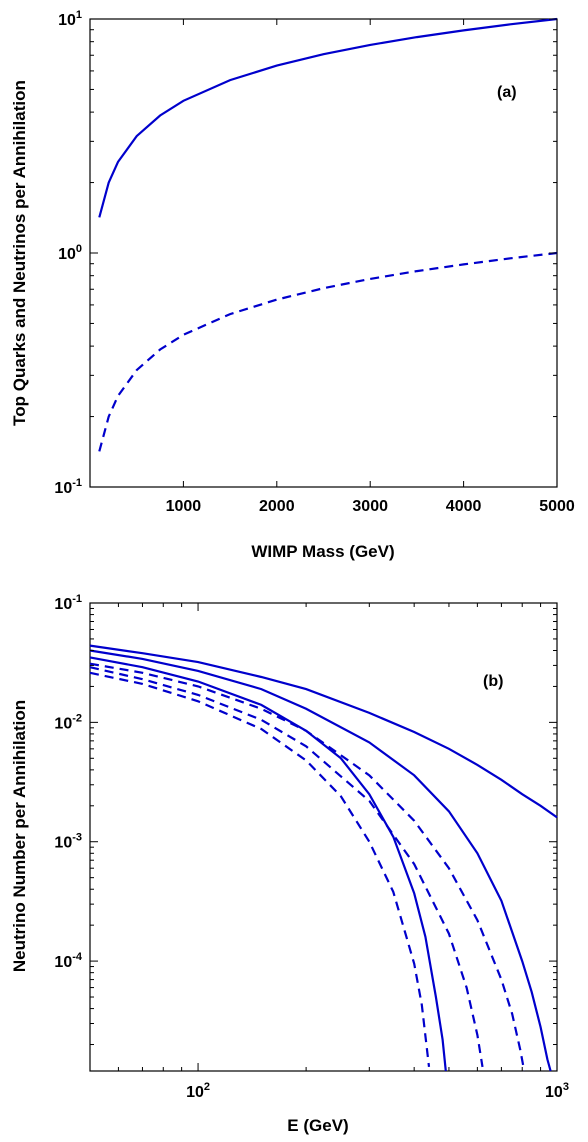  Describe the element at coordinates (322, 551) in the screenshot. I see `panel-a-x-axis-label: WIMP Mass (GeV)` at that location.